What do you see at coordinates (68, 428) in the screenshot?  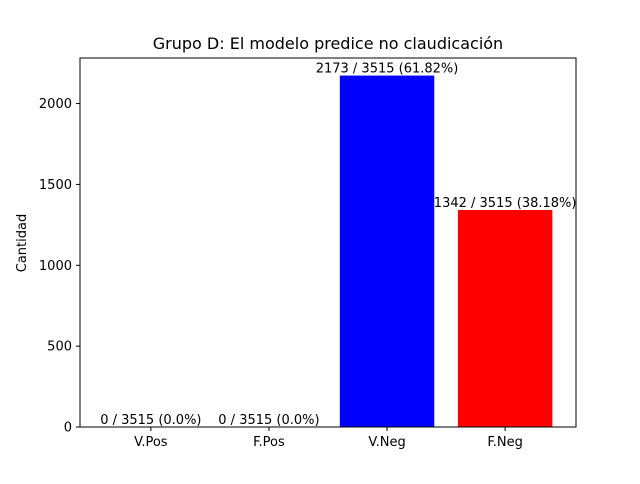 I see `y-tick-label: 0` at bounding box center [68, 428].